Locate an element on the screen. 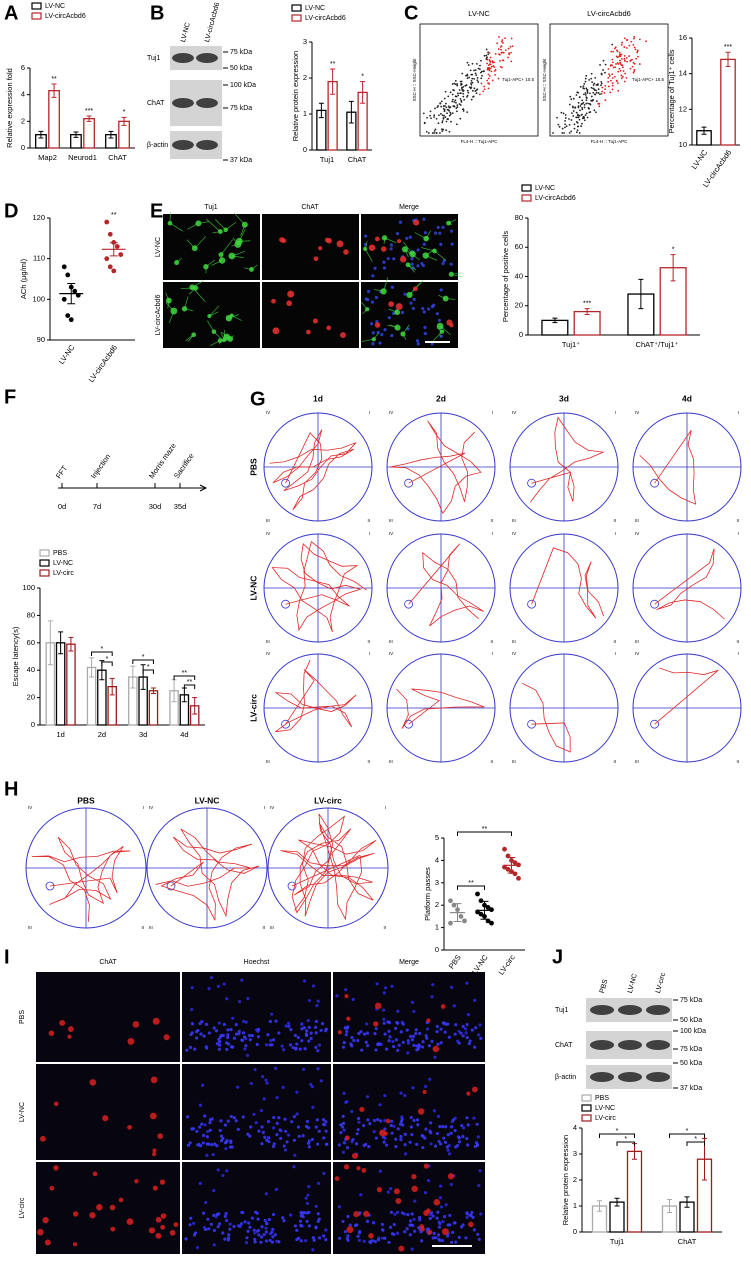  legend-swatch is located at coordinates (44, 573).